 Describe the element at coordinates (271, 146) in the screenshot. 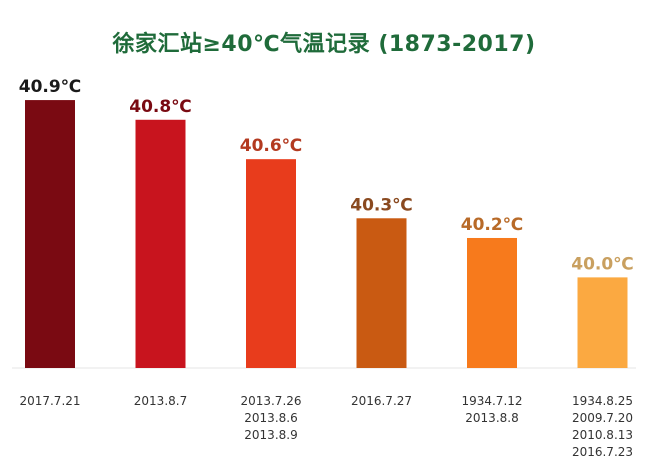

I see `bar-value-label: 40.6℃` at that location.